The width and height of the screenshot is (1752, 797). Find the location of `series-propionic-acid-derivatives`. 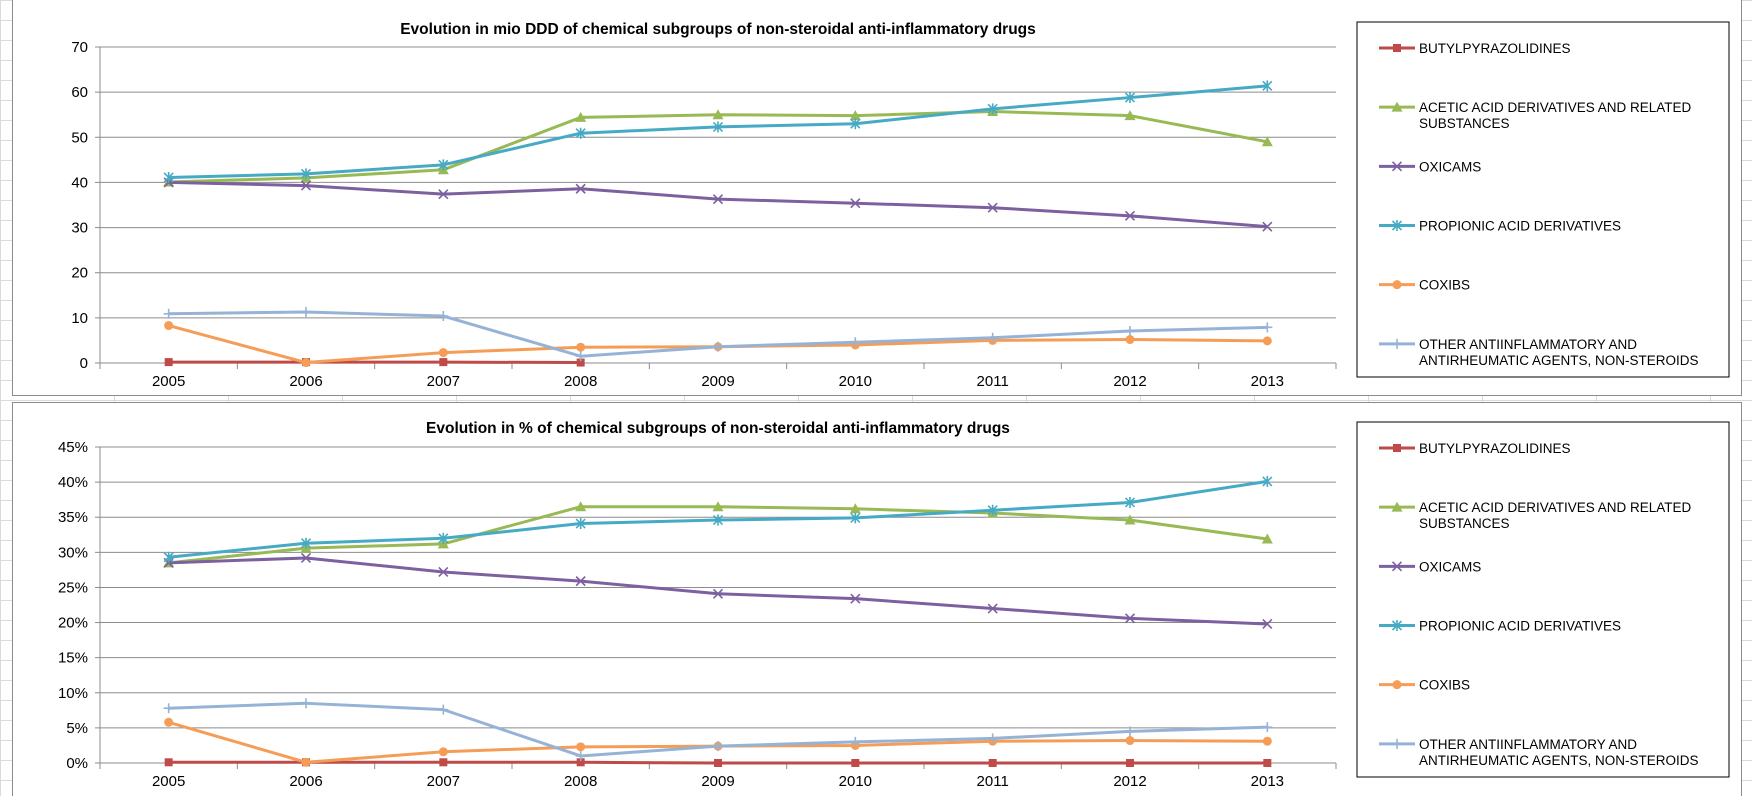

series-propionic-acid-derivatives is located at coordinates (718, 131).